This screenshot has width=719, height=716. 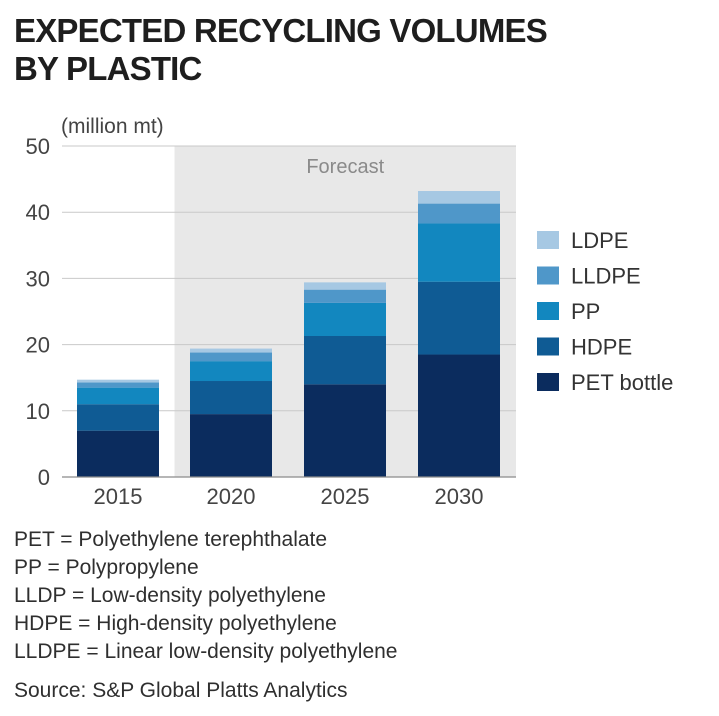 What do you see at coordinates (38, 312) in the screenshot?
I see `y-axis-tick-labels: 0 10 20 30 40 50` at bounding box center [38, 312].